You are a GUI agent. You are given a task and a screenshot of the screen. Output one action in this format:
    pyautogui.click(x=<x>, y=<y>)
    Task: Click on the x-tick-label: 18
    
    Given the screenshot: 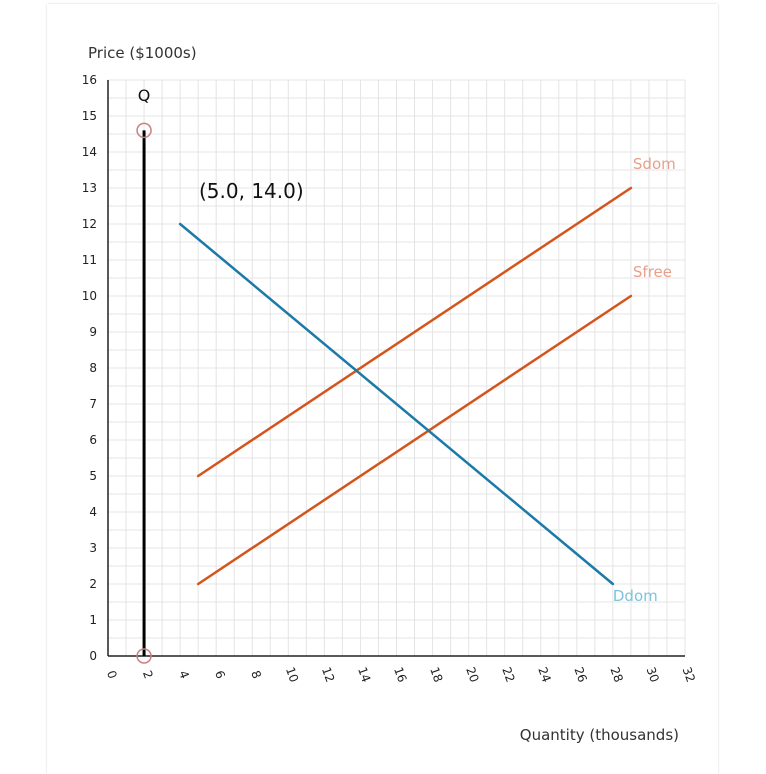 What is the action you would take?
    pyautogui.click(x=436, y=674)
    